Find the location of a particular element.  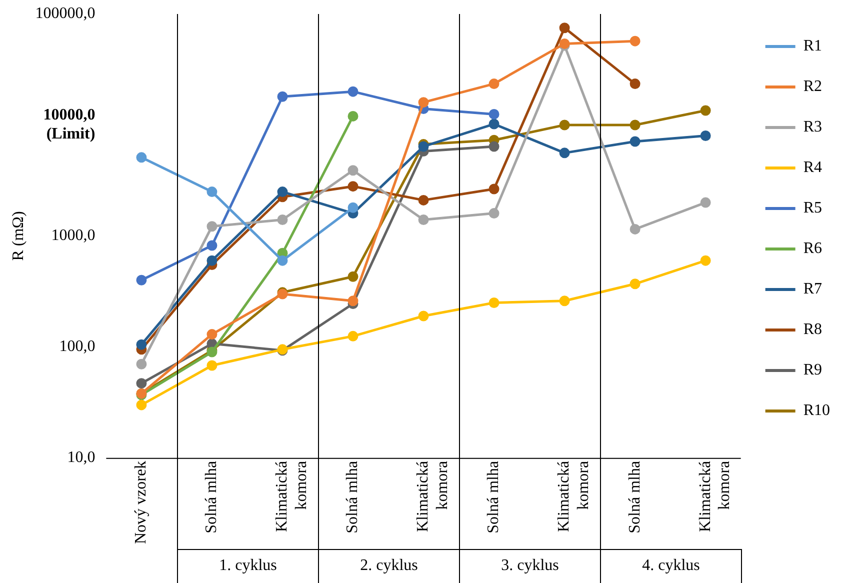

legend-label: R9 is located at coordinates (812, 370).